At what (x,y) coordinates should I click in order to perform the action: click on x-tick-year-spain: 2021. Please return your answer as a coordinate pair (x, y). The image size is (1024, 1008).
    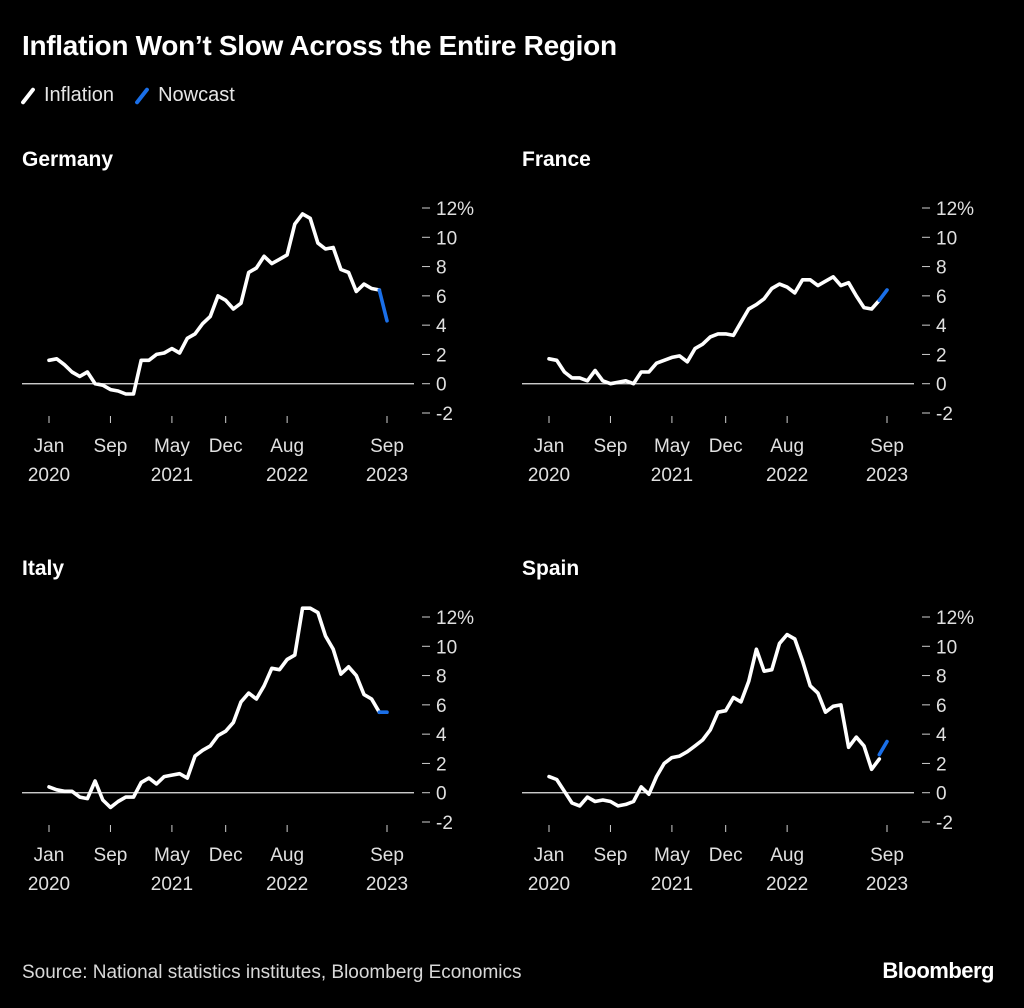
    Looking at the image, I should click on (672, 884).